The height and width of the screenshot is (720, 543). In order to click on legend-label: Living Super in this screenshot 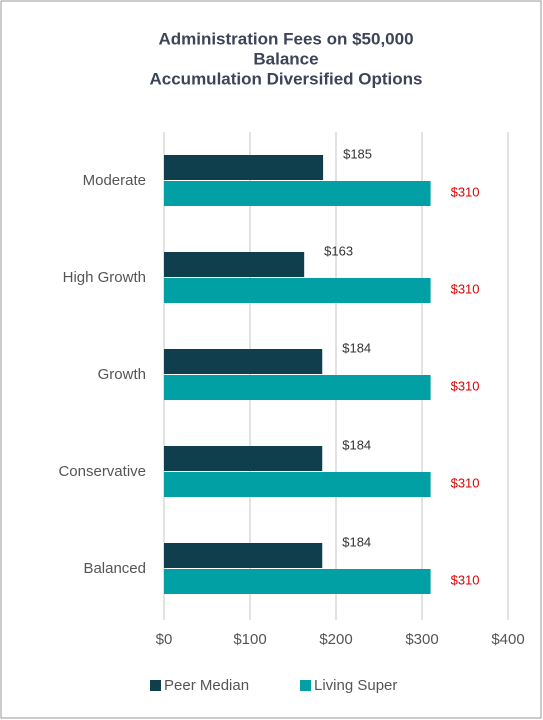, I will do `click(355, 685)`.